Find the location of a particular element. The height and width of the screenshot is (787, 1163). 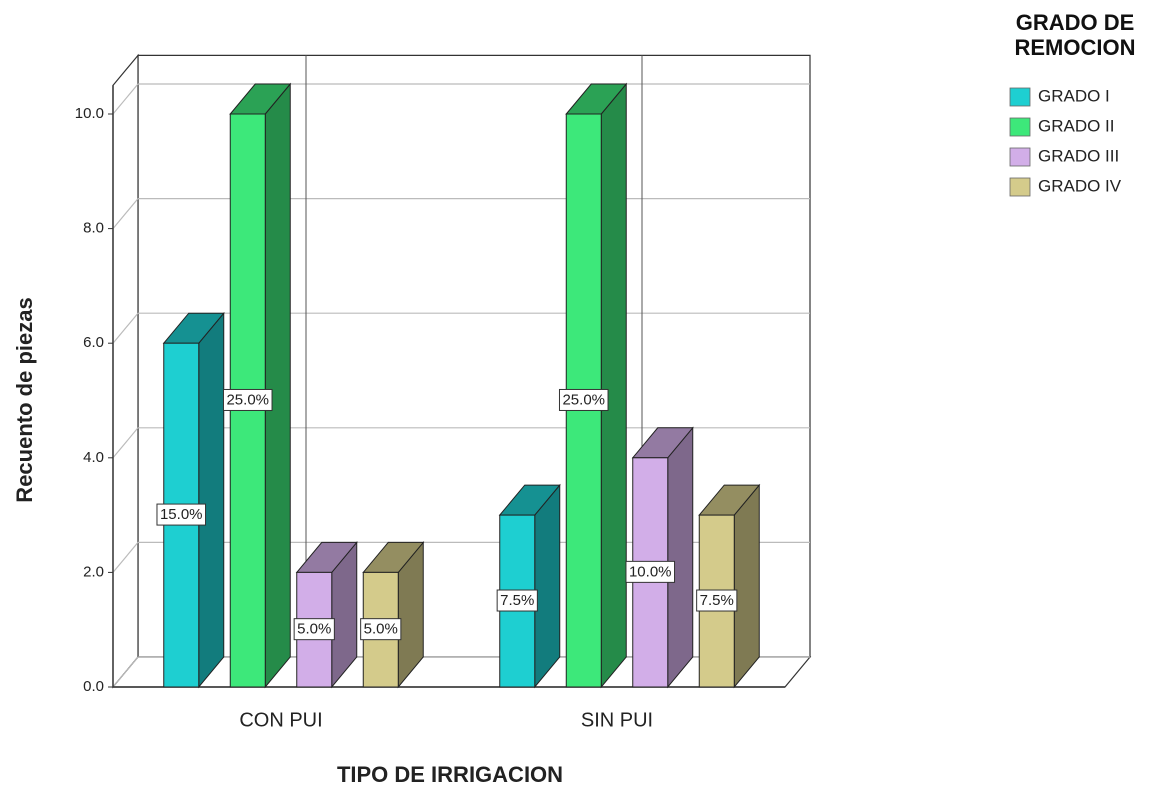

y-tick-label: 2.0 is located at coordinates (93, 571).